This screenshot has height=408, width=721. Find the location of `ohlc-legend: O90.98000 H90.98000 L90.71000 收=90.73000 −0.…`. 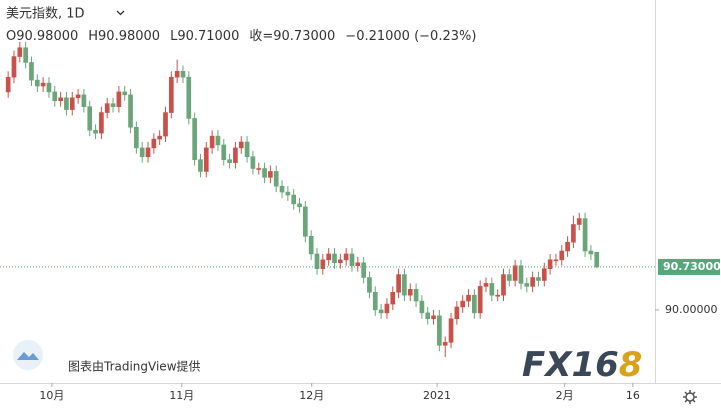

ohlc-legend: O90.98000 H90.98000 L90.71000 收=90.73000 −0.… is located at coordinates (241, 36).